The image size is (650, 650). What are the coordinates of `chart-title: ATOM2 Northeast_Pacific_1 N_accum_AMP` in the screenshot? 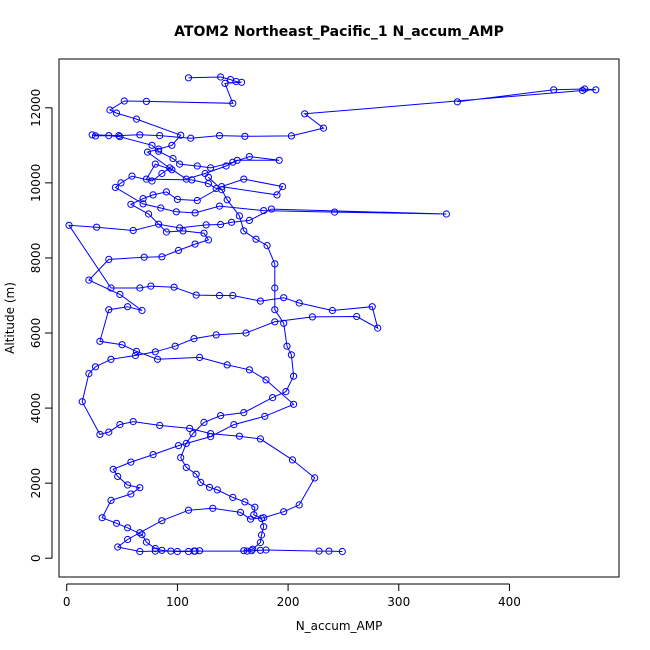 It's located at (339, 32).